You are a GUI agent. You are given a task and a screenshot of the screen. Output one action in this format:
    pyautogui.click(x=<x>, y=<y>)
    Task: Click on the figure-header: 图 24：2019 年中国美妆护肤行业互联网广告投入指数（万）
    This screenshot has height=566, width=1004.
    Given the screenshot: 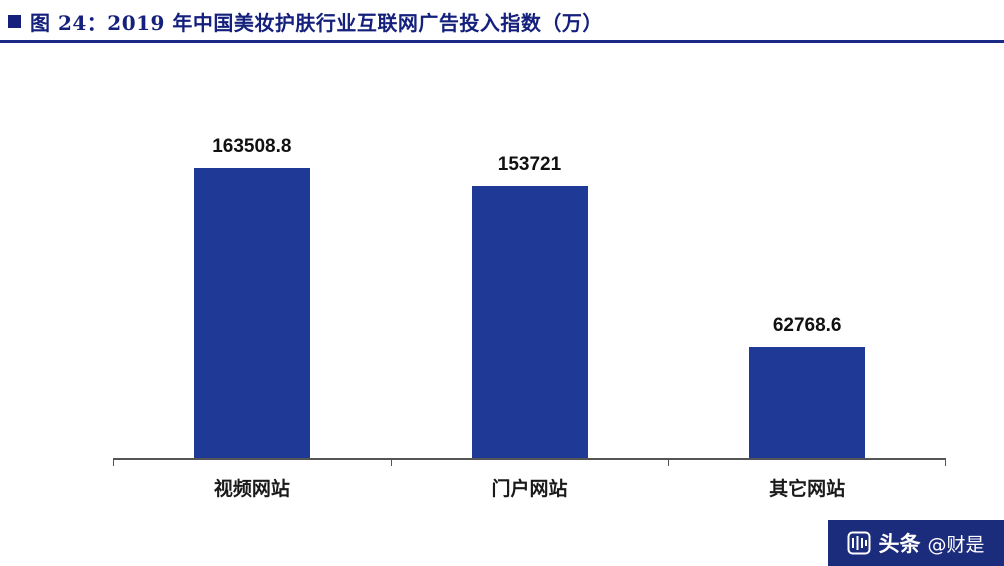 What is the action you would take?
    pyautogui.click(x=506, y=21)
    